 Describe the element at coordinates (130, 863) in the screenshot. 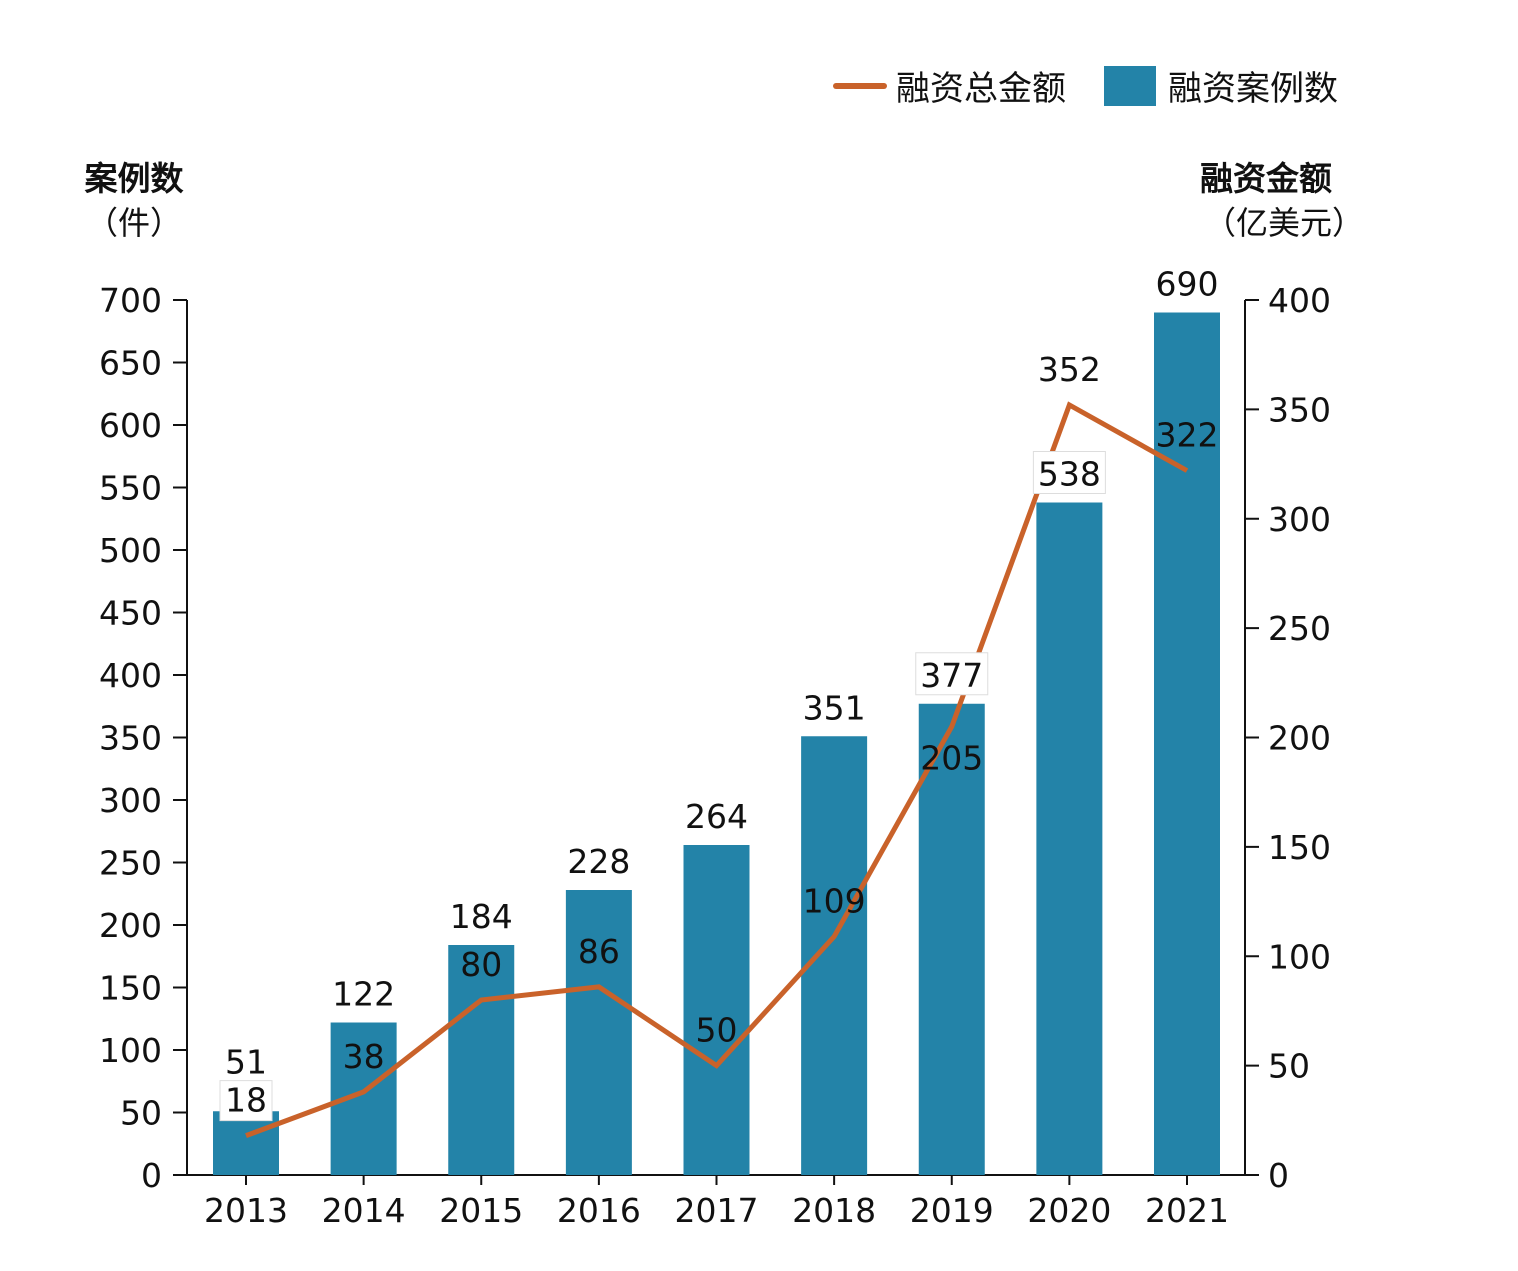

I see `left-tick-label: 250` at that location.